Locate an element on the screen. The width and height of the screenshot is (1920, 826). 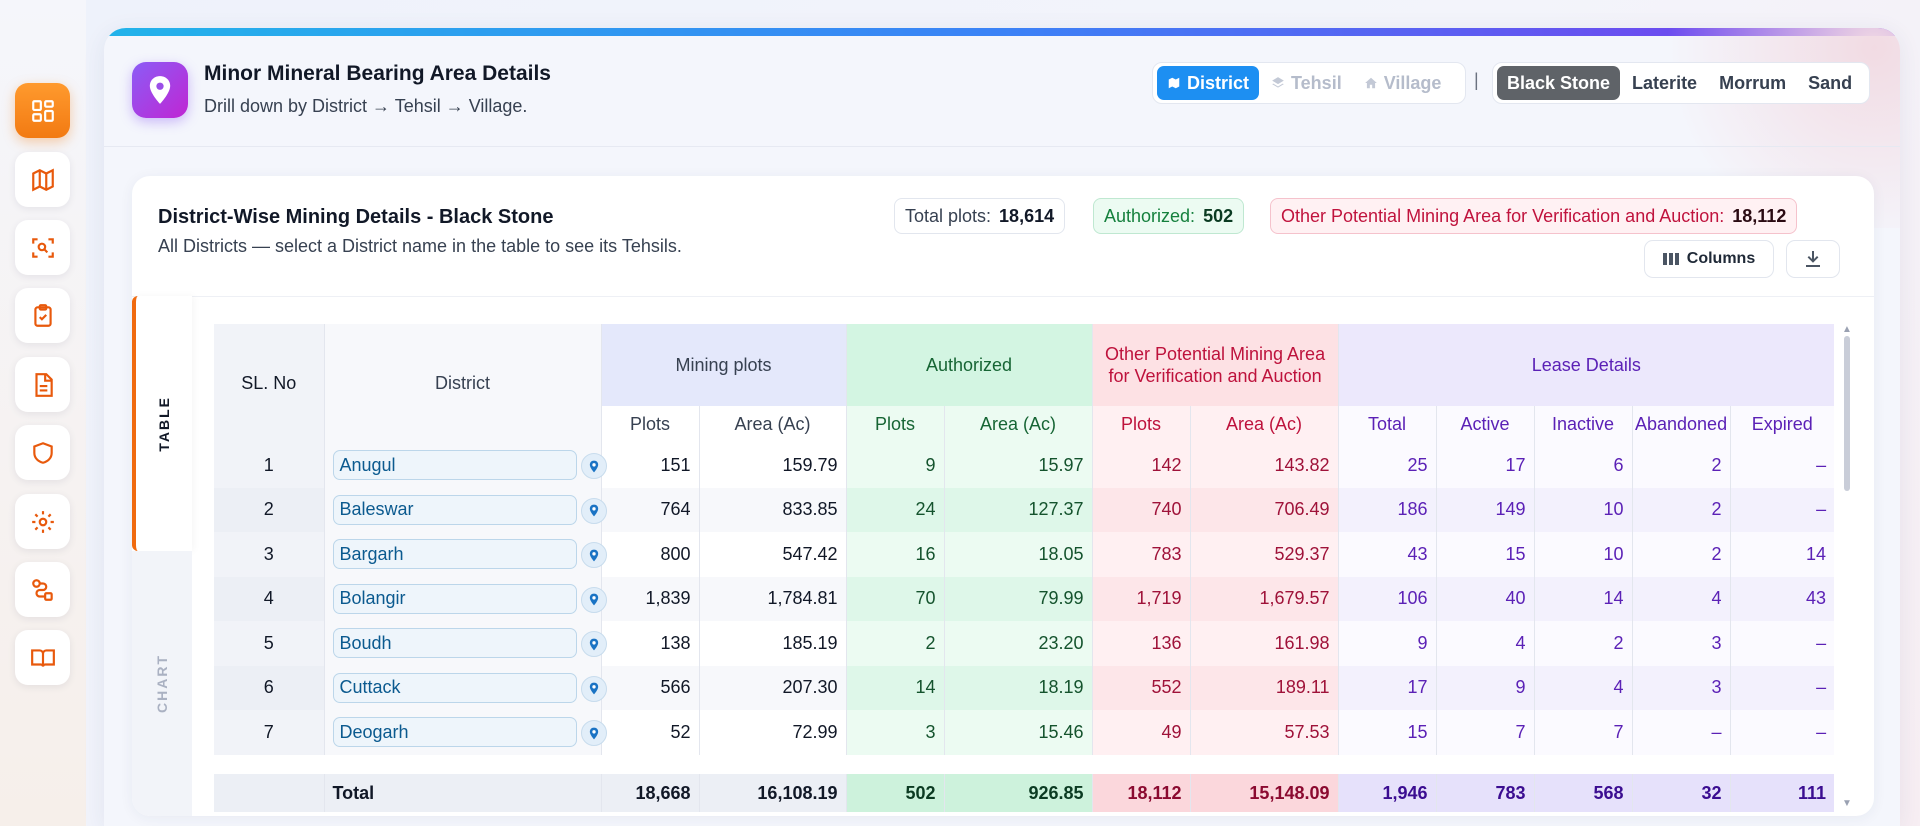
nav-routes is located at coordinates (42, 589).